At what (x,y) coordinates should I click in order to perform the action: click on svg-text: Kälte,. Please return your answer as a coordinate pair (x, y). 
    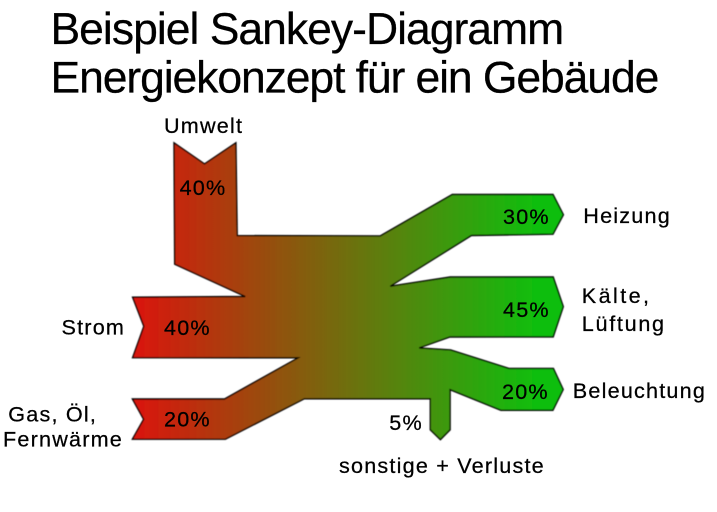
    Looking at the image, I should click on (617, 295).